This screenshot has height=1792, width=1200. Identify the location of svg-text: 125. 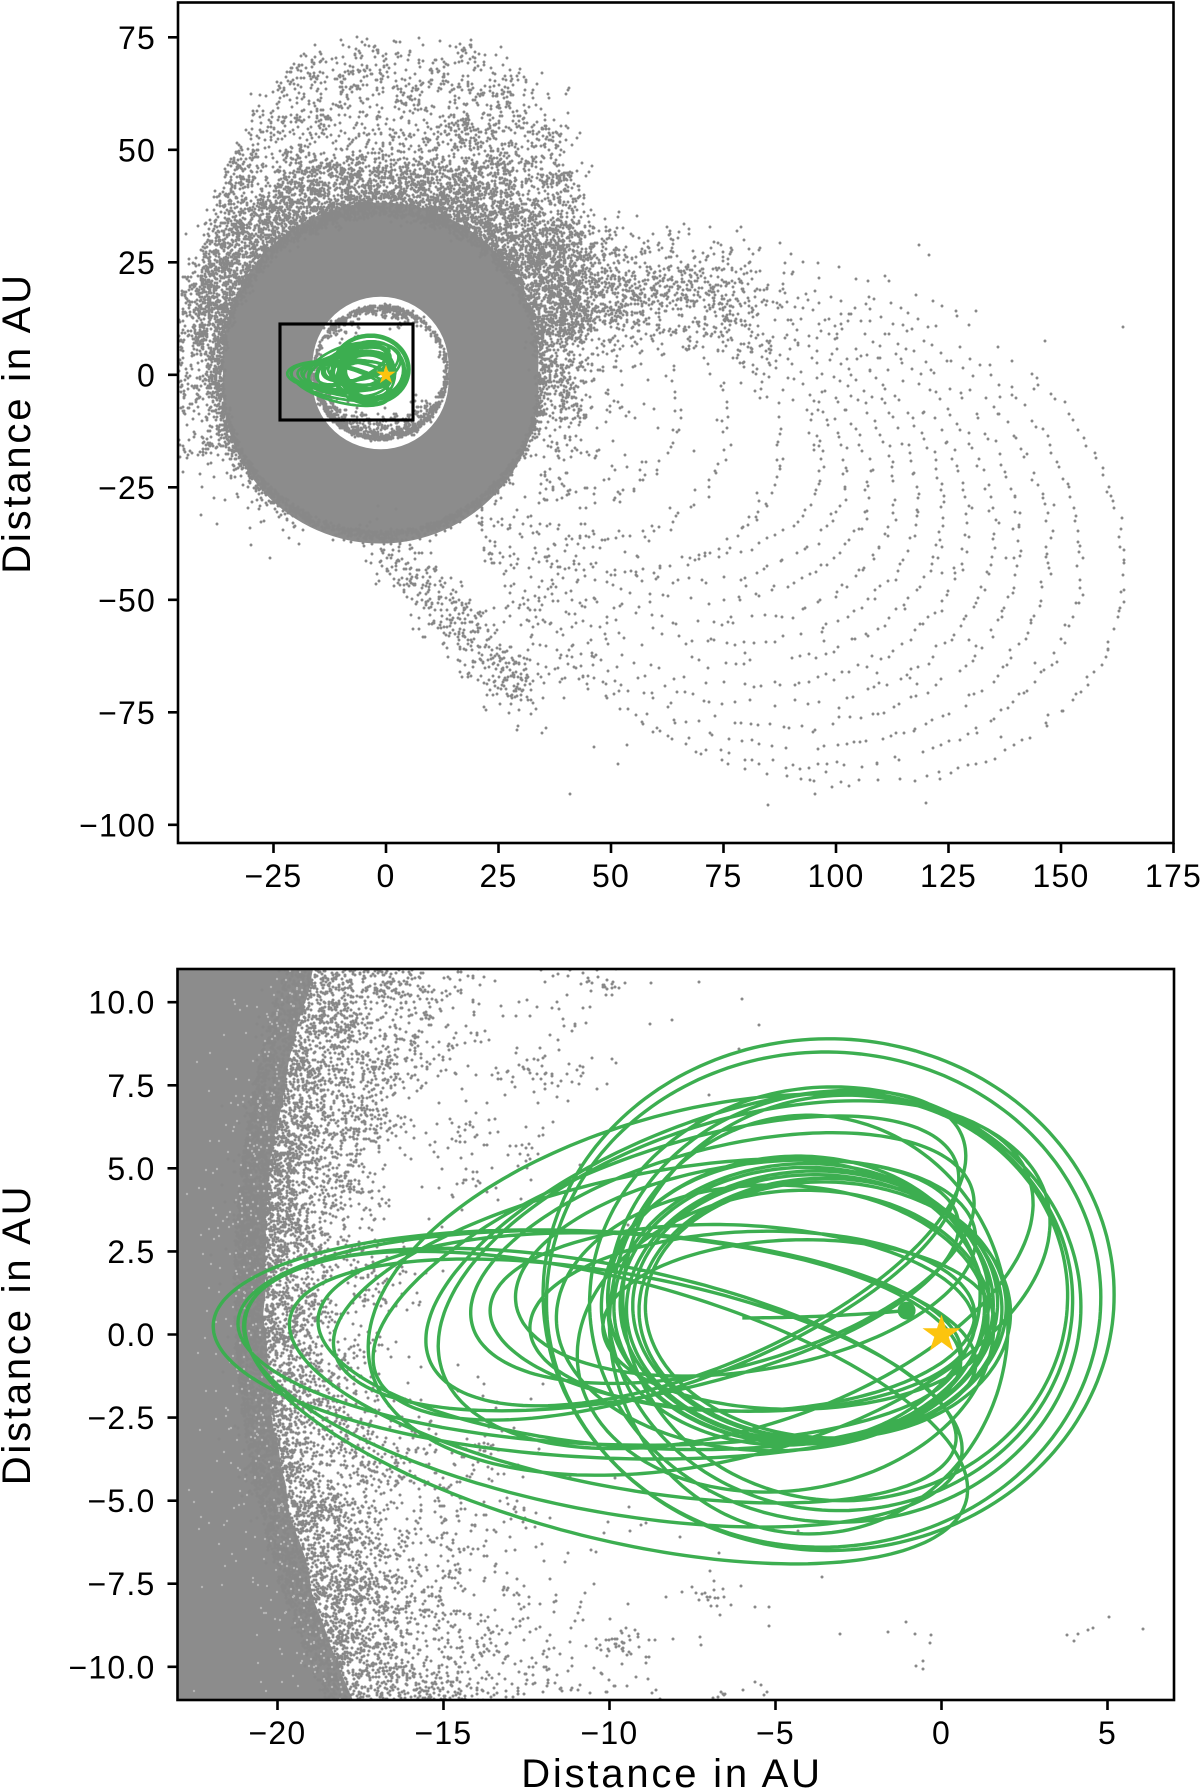
(948, 876).